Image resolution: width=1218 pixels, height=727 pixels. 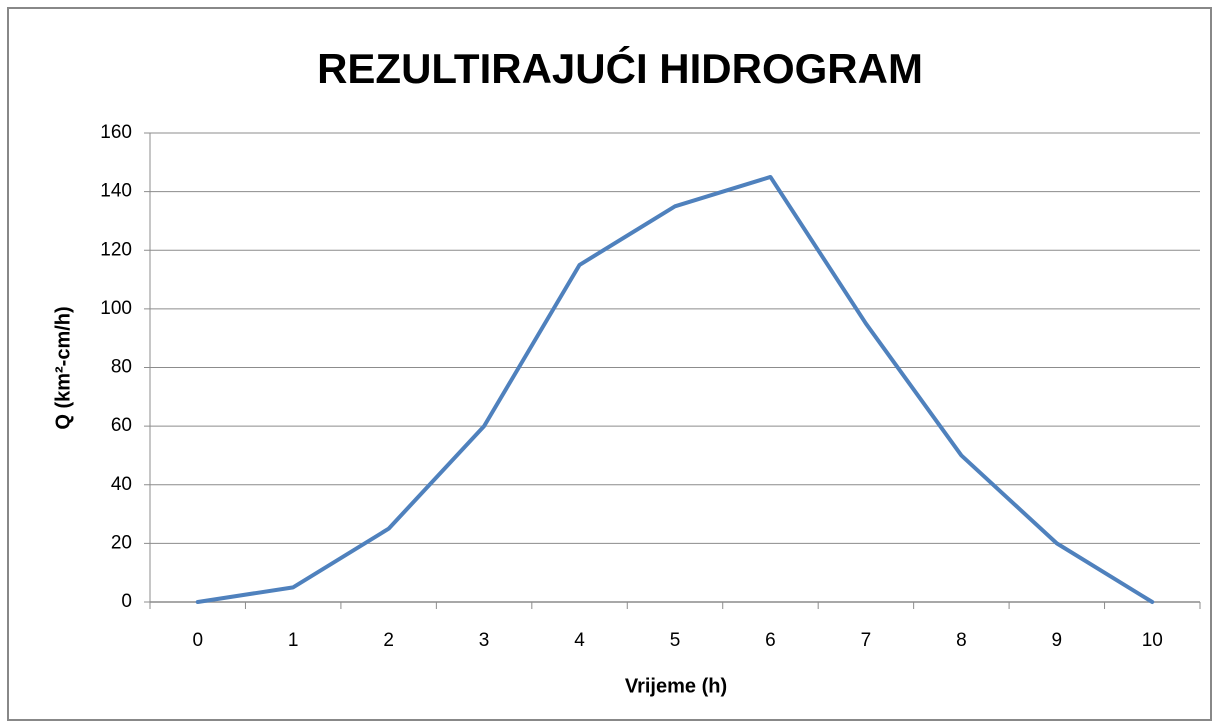 I want to click on y-tick-label: 40, so click(x=121, y=484).